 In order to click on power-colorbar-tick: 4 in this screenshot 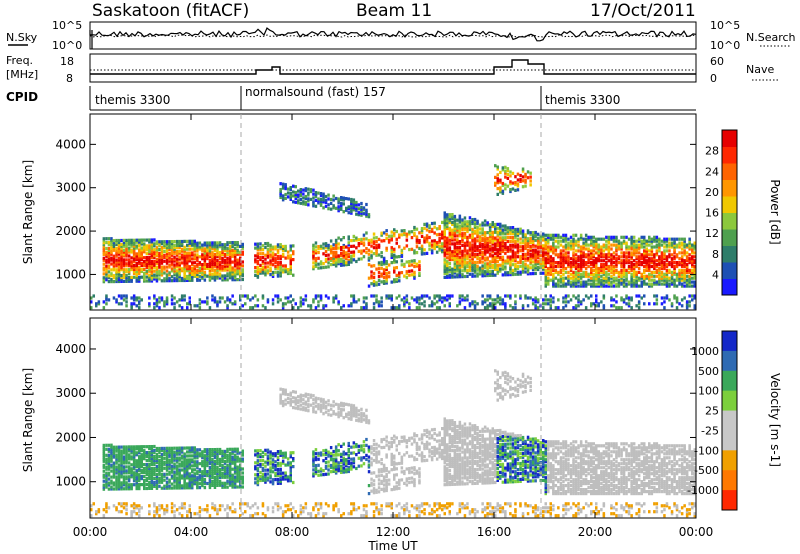, I will do `click(715, 274)`.